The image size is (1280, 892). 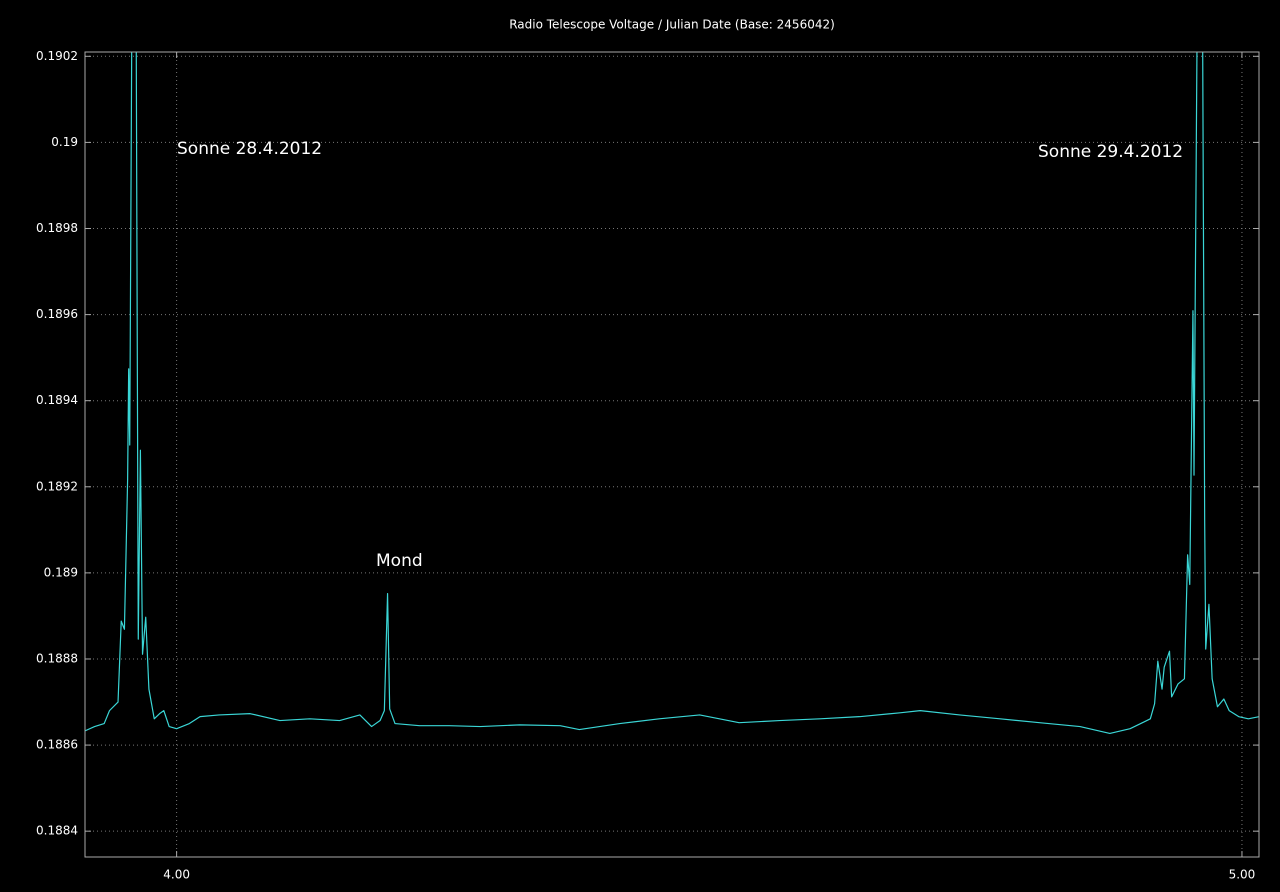 I want to click on x-tick-label: 5.00, so click(x=1242, y=875).